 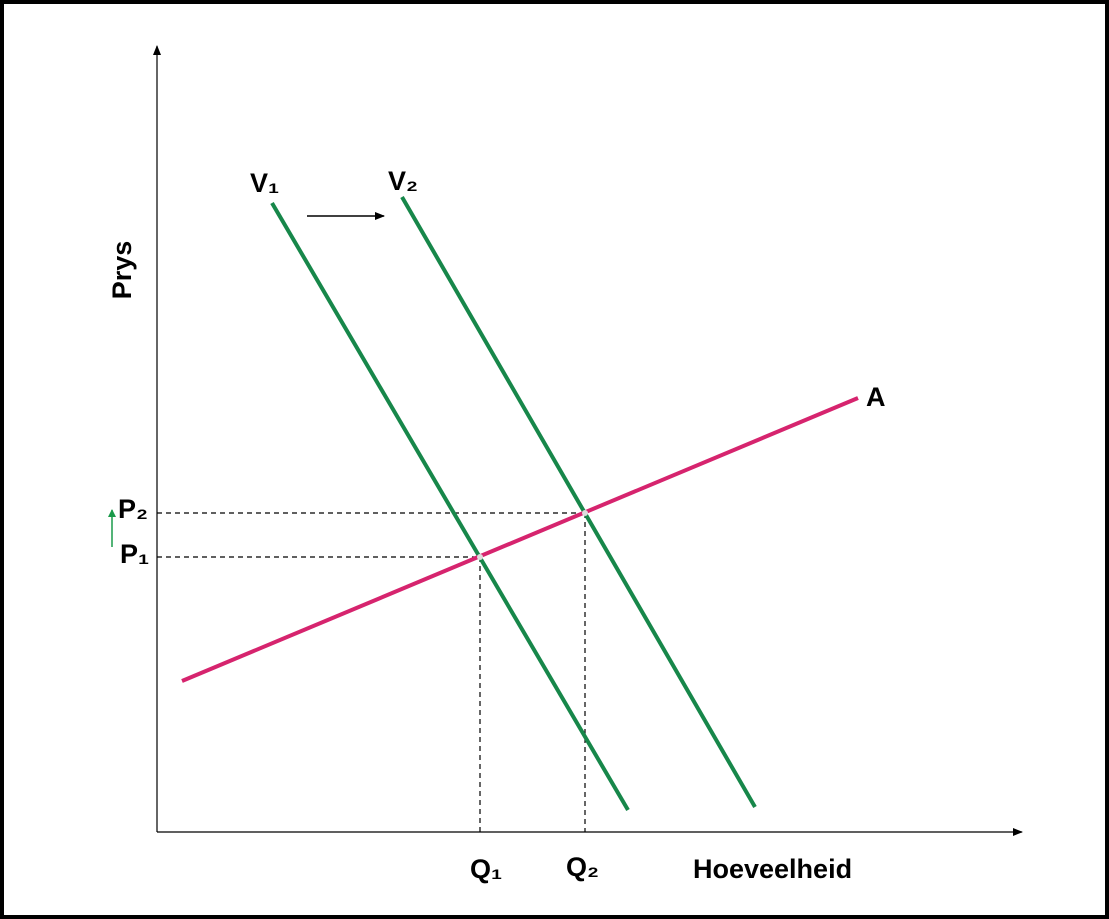 I want to click on q1-label: Q₁, so click(x=486, y=869).